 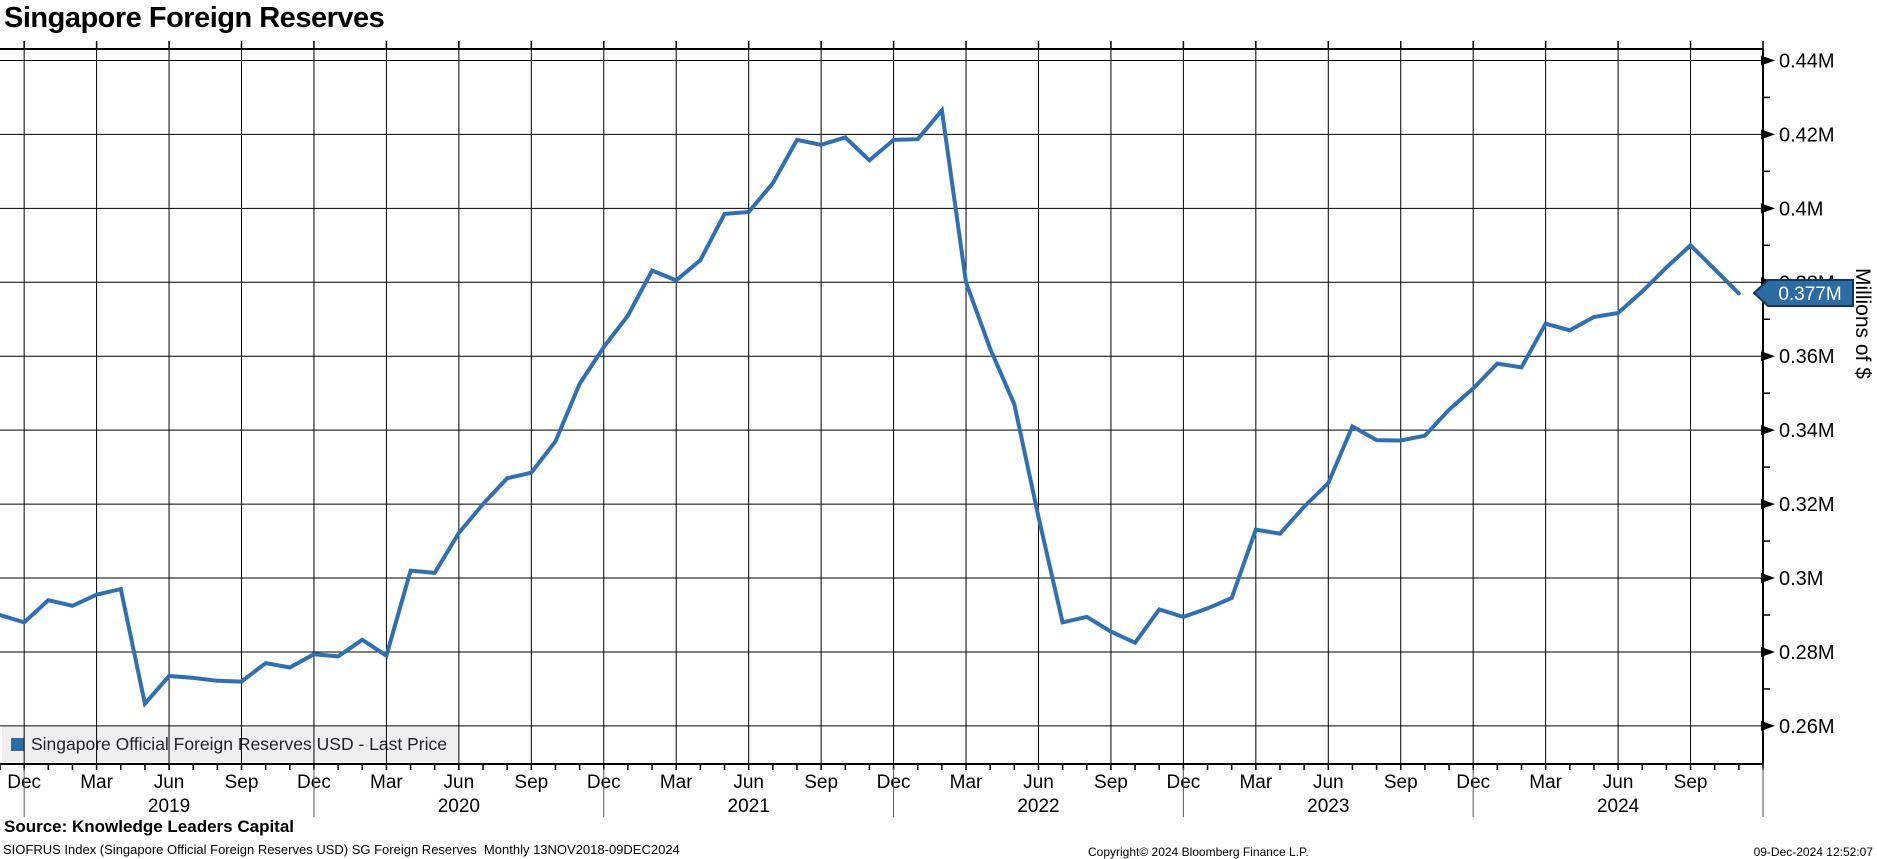 I want to click on y-tick-label: 0.28M, so click(x=1807, y=653).